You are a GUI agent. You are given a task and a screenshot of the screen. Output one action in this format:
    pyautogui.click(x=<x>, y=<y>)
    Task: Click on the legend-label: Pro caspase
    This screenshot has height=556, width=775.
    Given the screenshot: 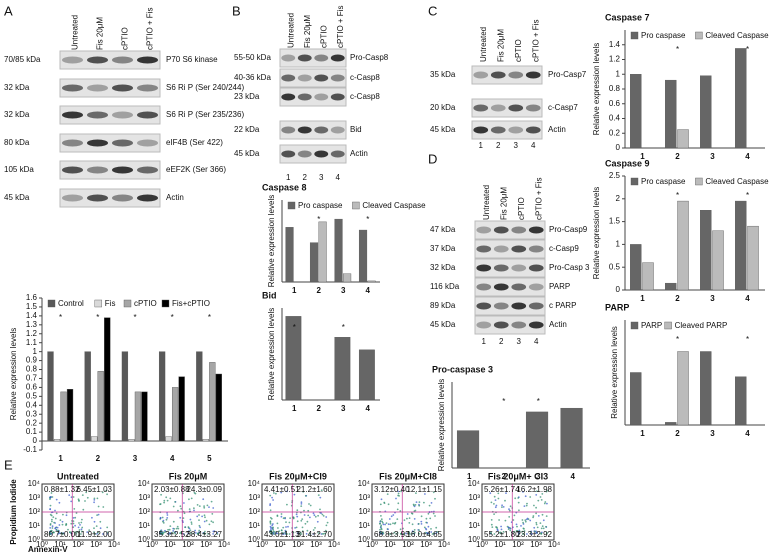 What is the action you would take?
    pyautogui.click(x=663, y=35)
    